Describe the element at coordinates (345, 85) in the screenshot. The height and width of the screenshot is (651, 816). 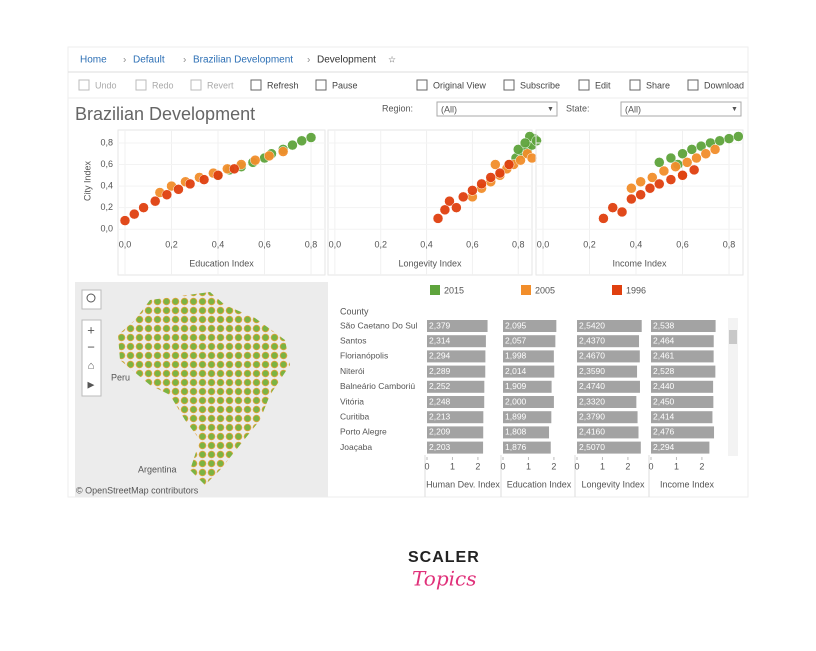
I see `toolbar-button: Pause` at that location.